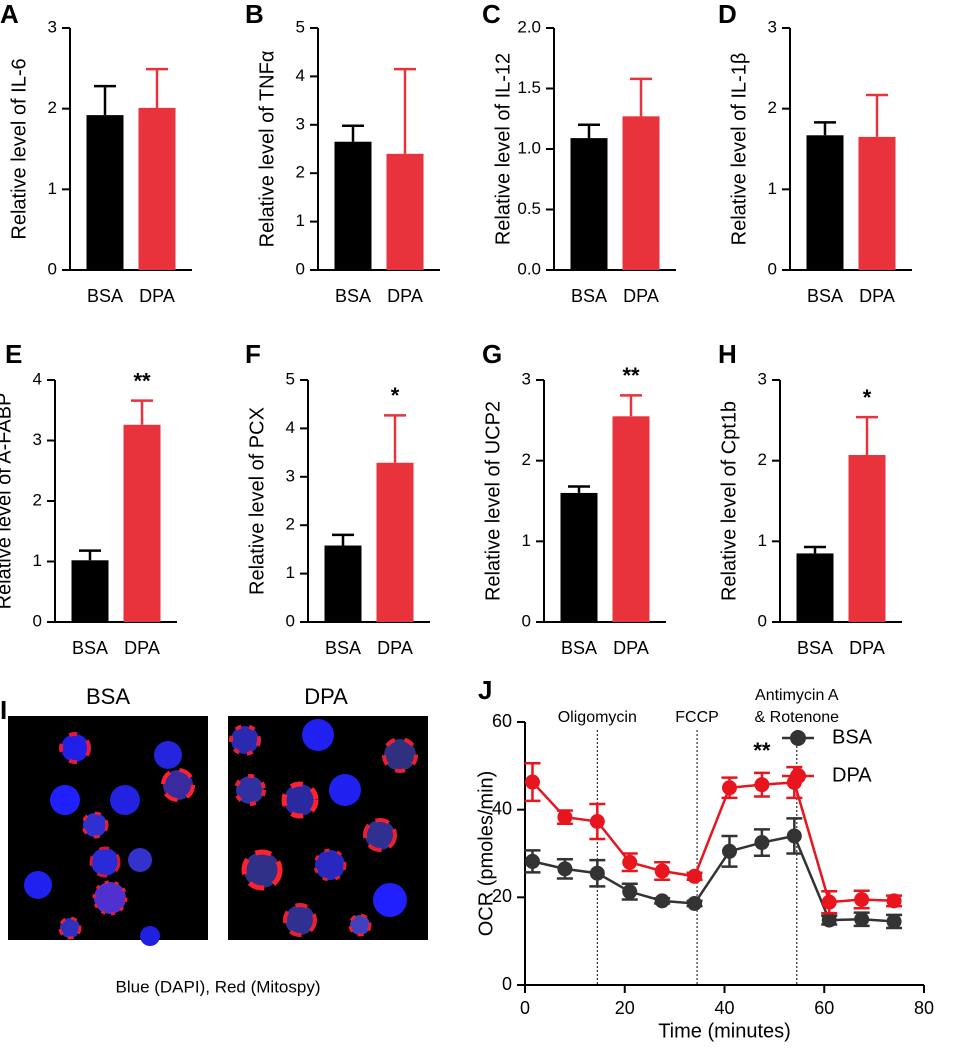 This screenshot has width=964, height=1050. Describe the element at coordinates (485, 690) in the screenshot. I see `panel-letter: J` at that location.